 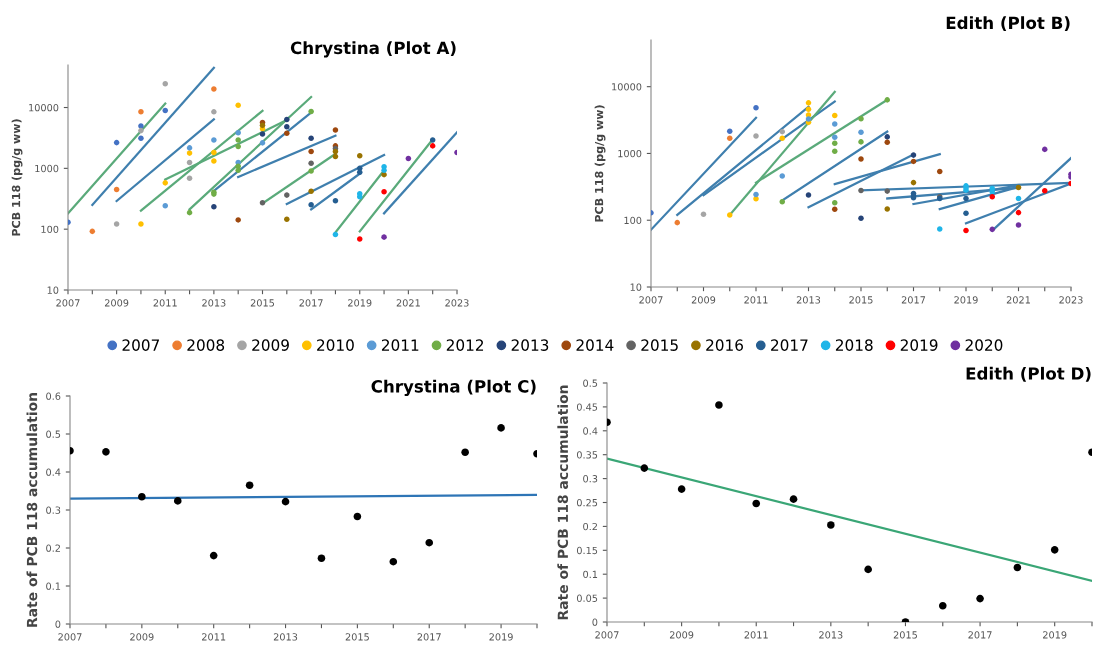 I want to click on legend-label: 2018, so click(x=854, y=345).